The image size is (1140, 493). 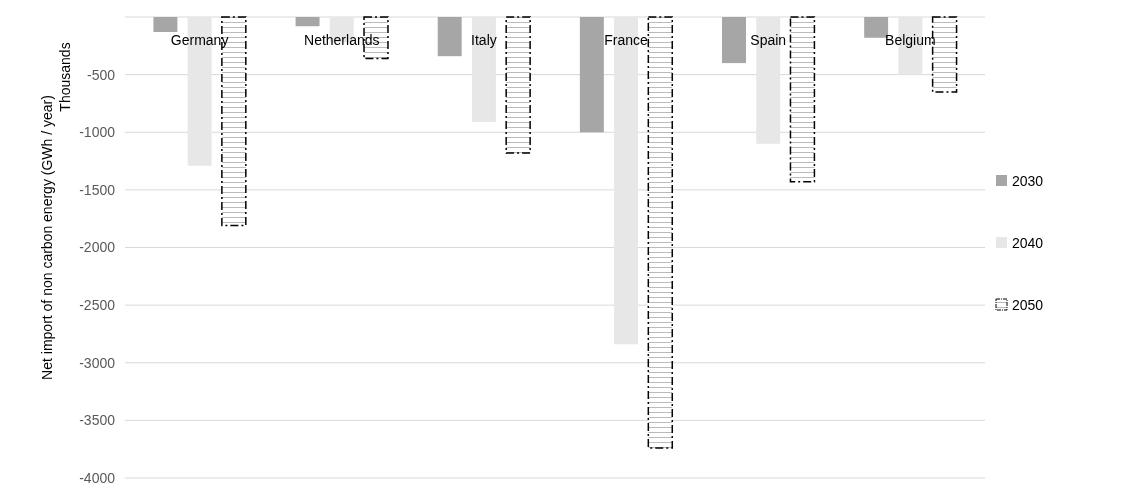 What do you see at coordinates (97, 189) in the screenshot?
I see `y-tick-label: -1500` at bounding box center [97, 189].